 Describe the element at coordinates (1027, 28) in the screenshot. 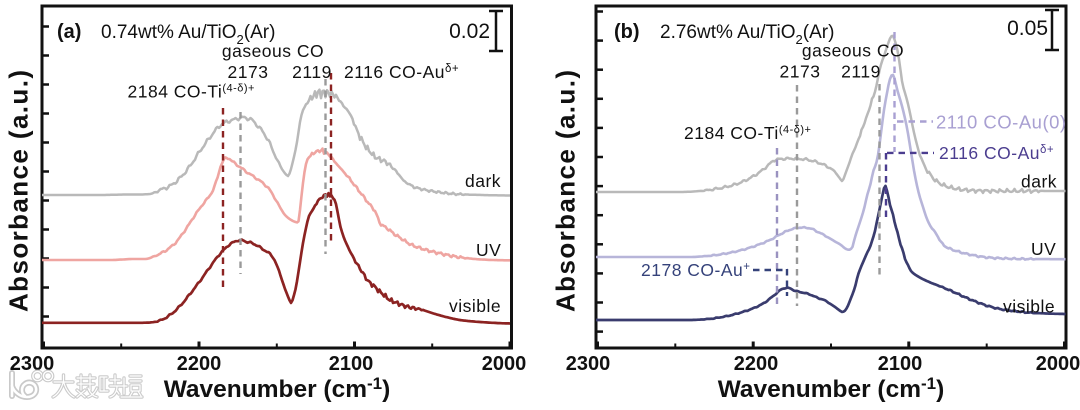

I see `svg-text: 0.05` at that location.